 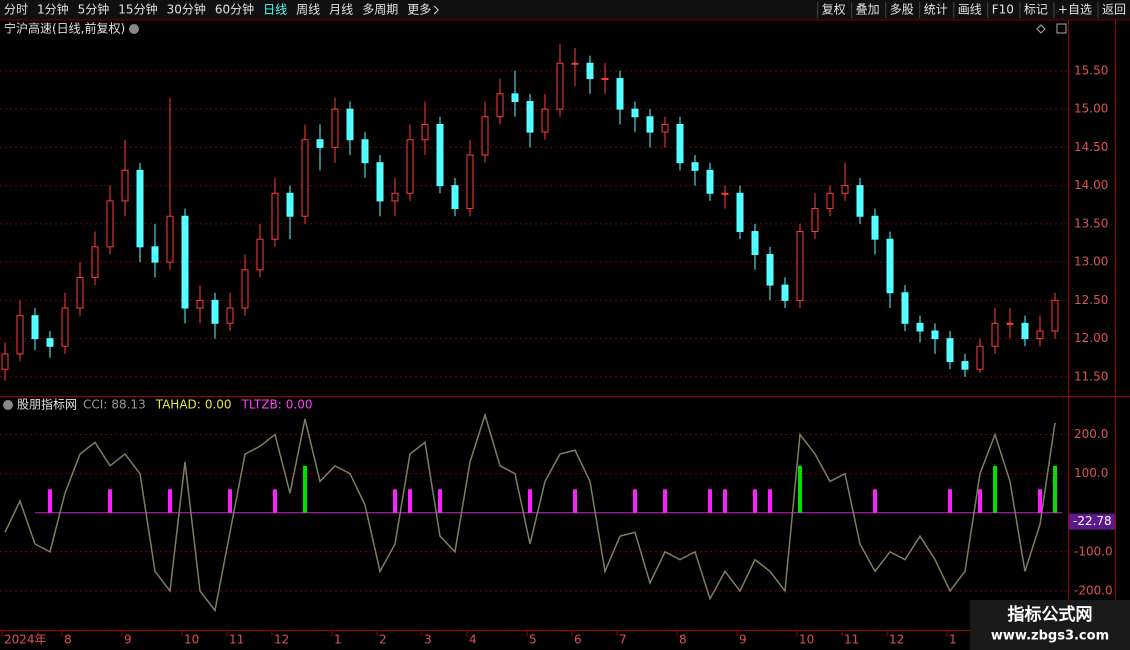 What do you see at coordinates (95, 405) in the screenshot?
I see `legend-name: CCI:` at bounding box center [95, 405].